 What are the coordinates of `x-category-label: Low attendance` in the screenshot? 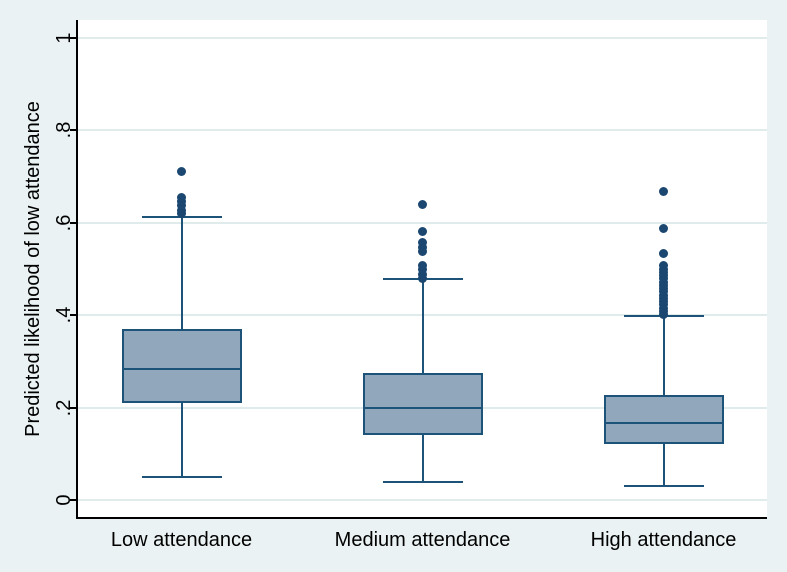 It's located at (181, 540).